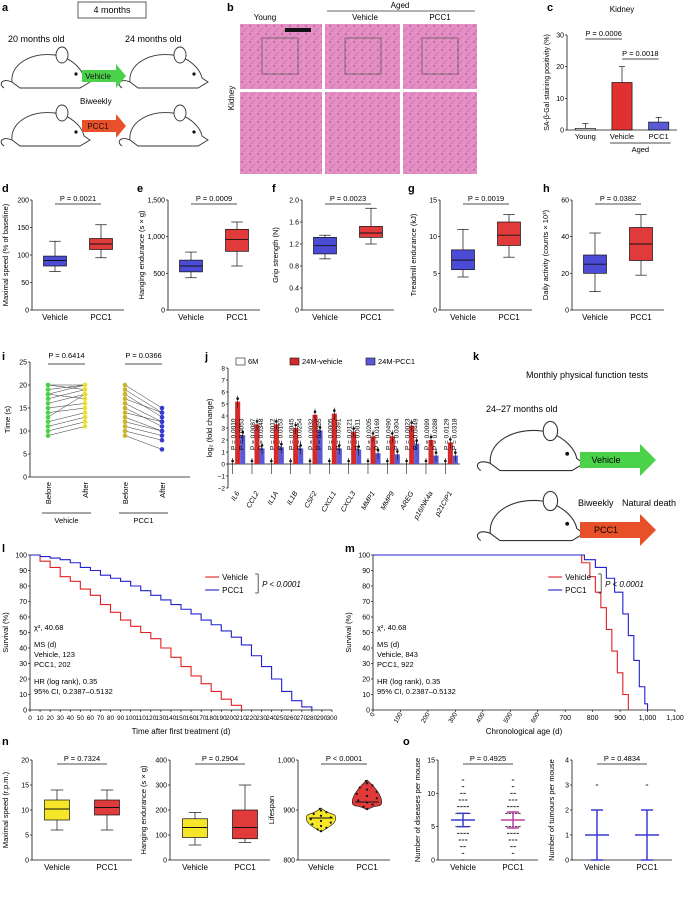  I want to click on box-vehicle, so click(195, 828).